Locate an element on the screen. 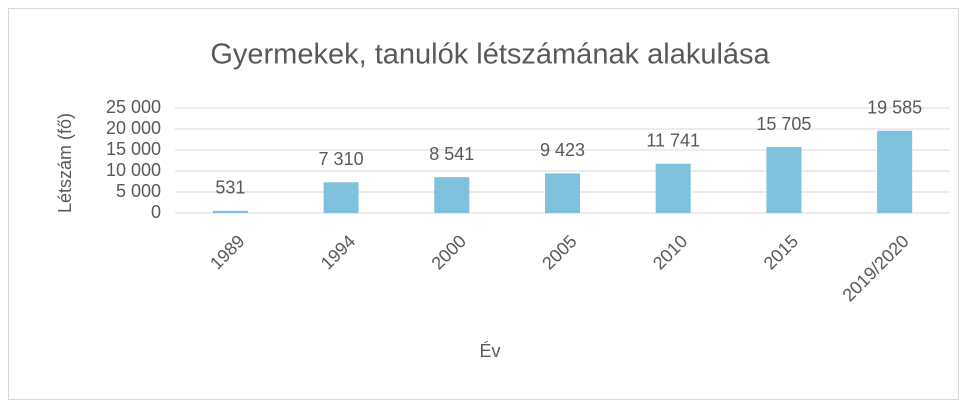 The width and height of the screenshot is (967, 405). y-tick-label: 25 000 is located at coordinates (133, 107).